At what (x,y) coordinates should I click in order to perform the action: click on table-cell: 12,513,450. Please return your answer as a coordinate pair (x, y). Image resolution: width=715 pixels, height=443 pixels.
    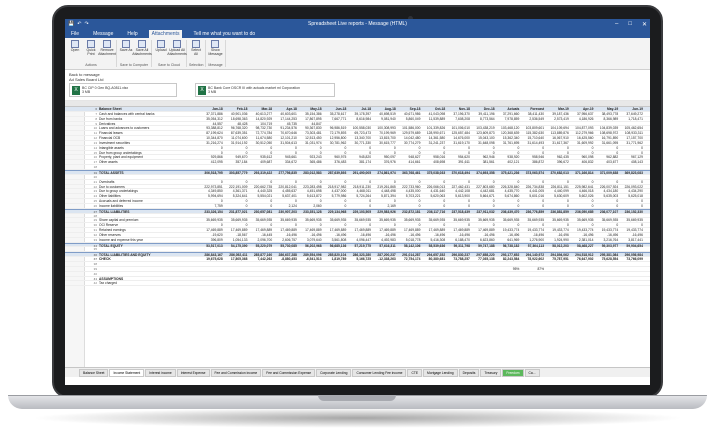
    Looking at the image, I should click on (313, 138).